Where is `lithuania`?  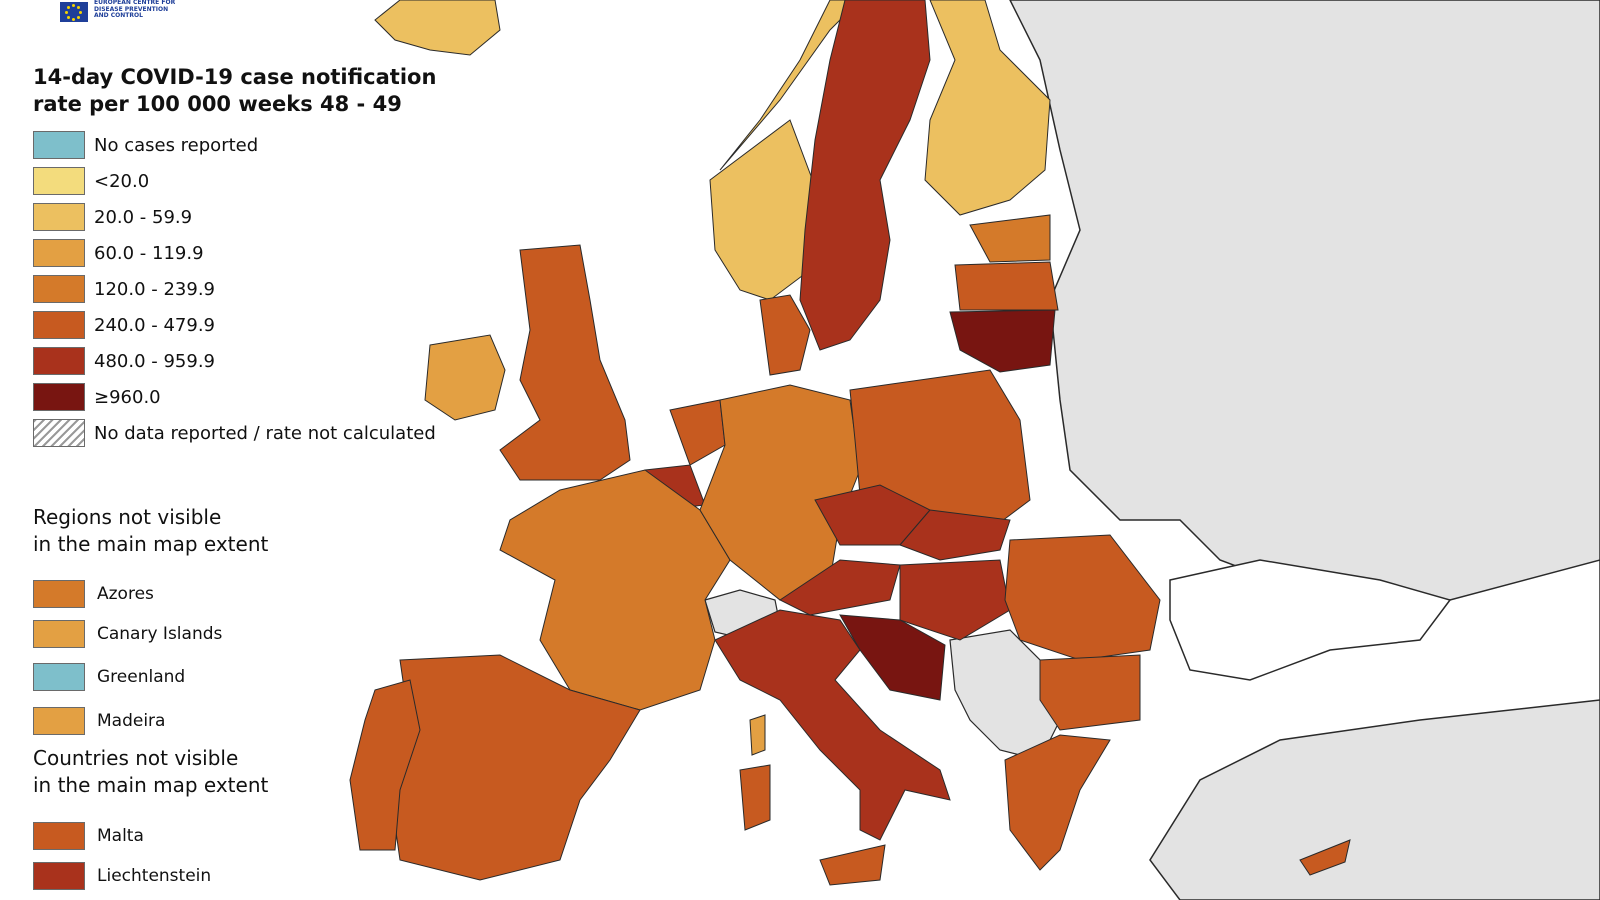 lithuania is located at coordinates (1002, 341).